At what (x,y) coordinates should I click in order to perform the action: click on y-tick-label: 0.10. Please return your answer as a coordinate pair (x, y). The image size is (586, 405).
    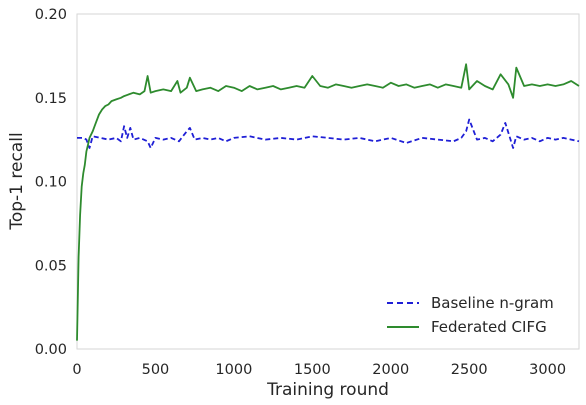
    Looking at the image, I should click on (51, 183).